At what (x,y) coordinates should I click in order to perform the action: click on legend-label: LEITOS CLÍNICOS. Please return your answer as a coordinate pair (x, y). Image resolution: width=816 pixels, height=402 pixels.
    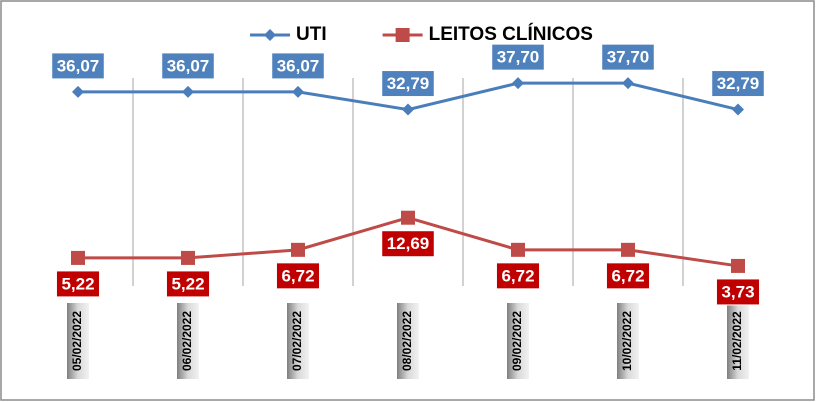
    Looking at the image, I should click on (511, 34).